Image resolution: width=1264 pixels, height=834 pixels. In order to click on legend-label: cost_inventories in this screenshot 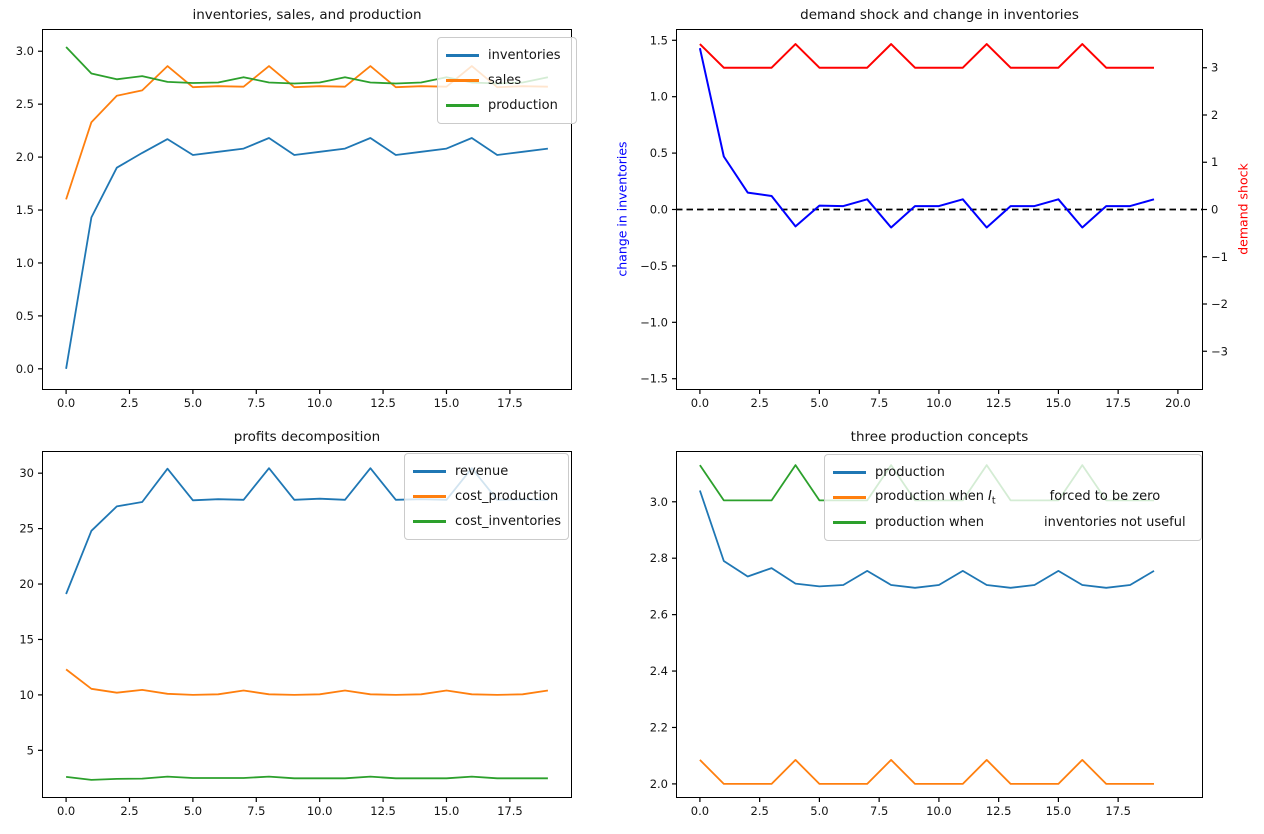, I will do `click(508, 521)`.